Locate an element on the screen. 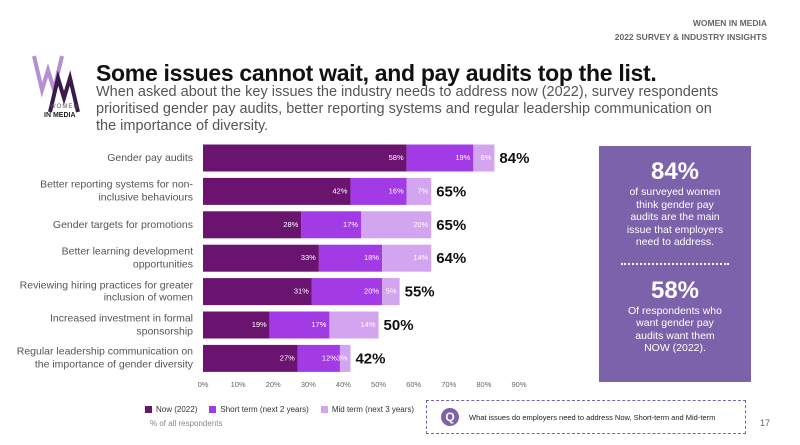 This screenshot has height=445, width=800. total-label: 84% is located at coordinates (514, 158).